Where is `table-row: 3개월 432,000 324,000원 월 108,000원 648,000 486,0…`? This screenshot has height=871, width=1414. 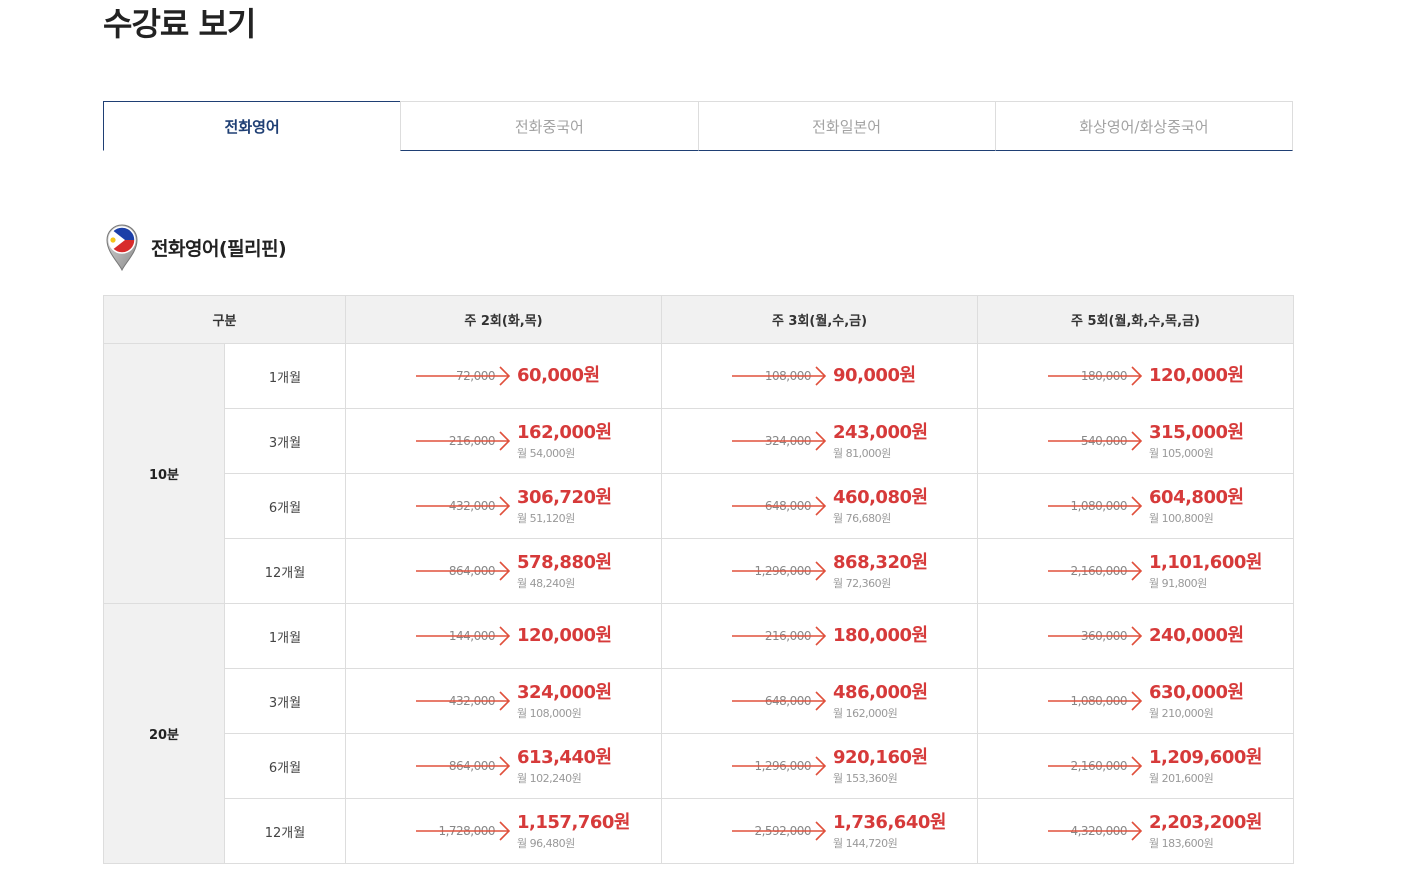
table-row: 3개월 432,000 324,000원 월 108,000원 648,000 486,0… is located at coordinates (699, 701).